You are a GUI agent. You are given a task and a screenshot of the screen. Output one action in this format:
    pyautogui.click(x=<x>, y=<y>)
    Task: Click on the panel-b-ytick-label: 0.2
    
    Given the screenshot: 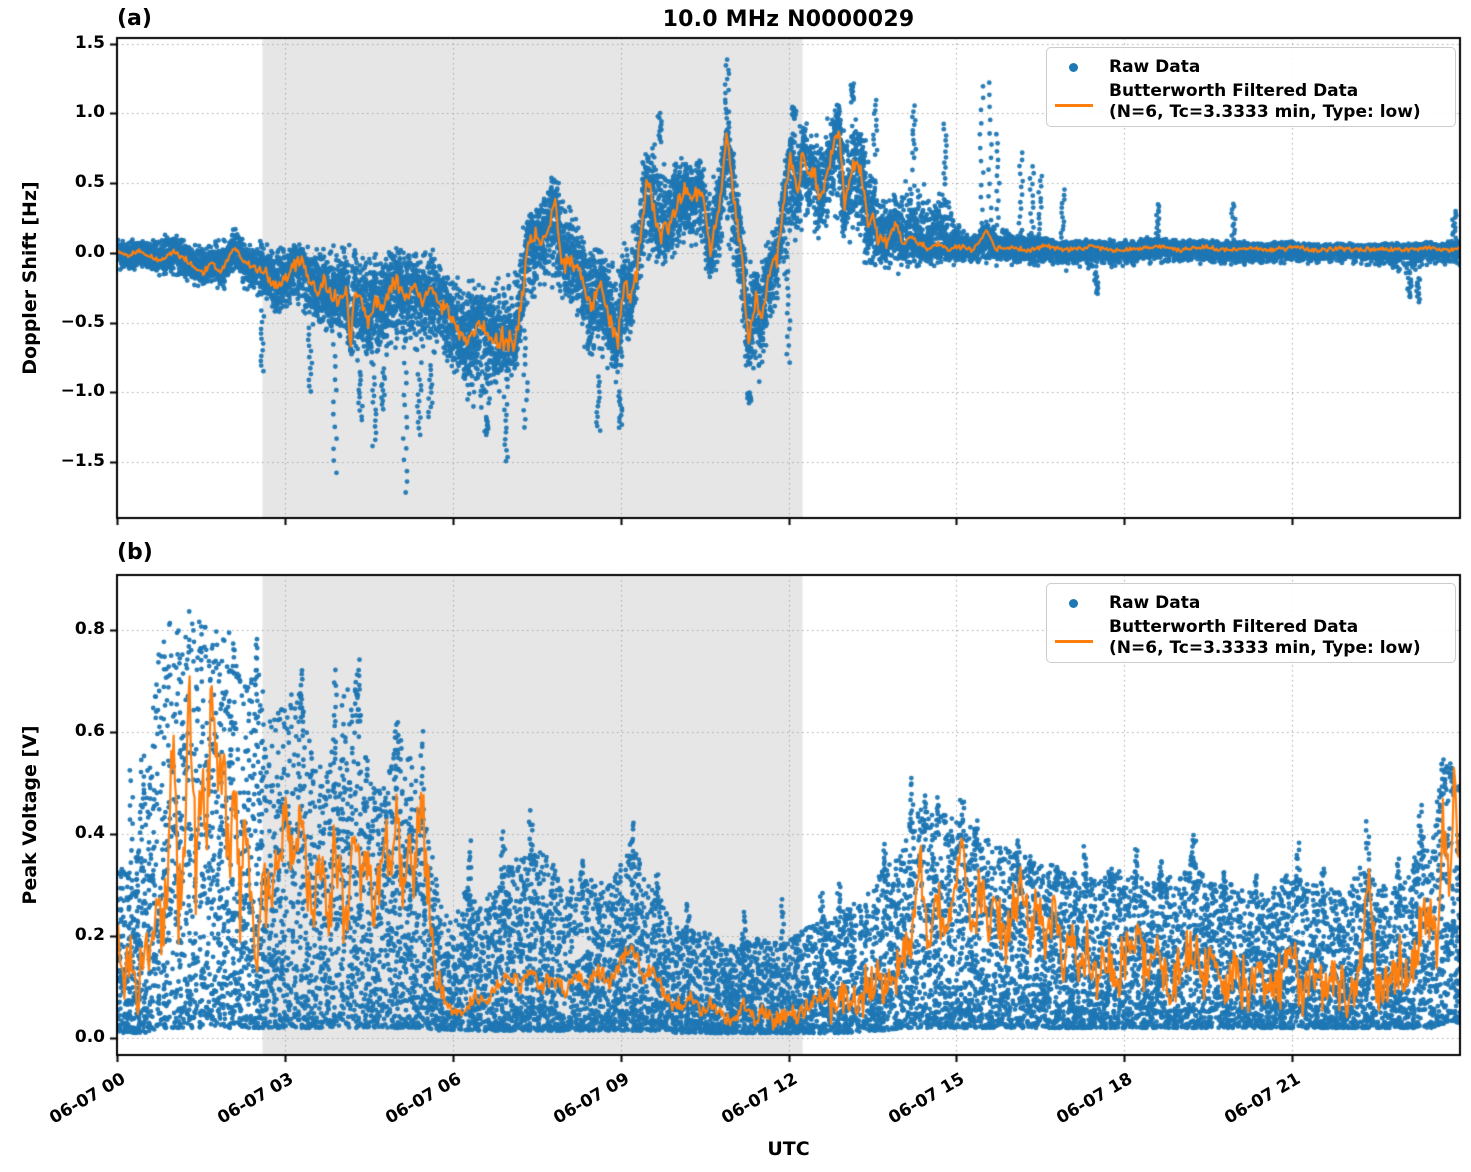 What is the action you would take?
    pyautogui.click(x=89, y=935)
    